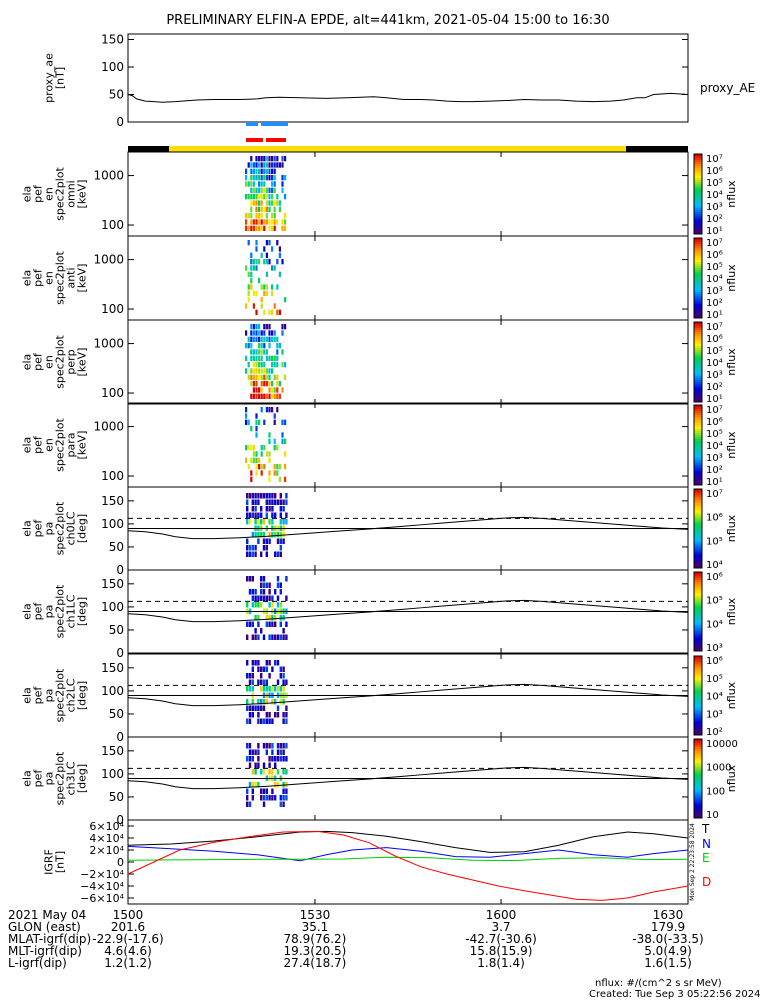 The image size is (775, 1000). I want to click on spectrogram-0-colorbar-tick-3: 10⁴, so click(714, 195).